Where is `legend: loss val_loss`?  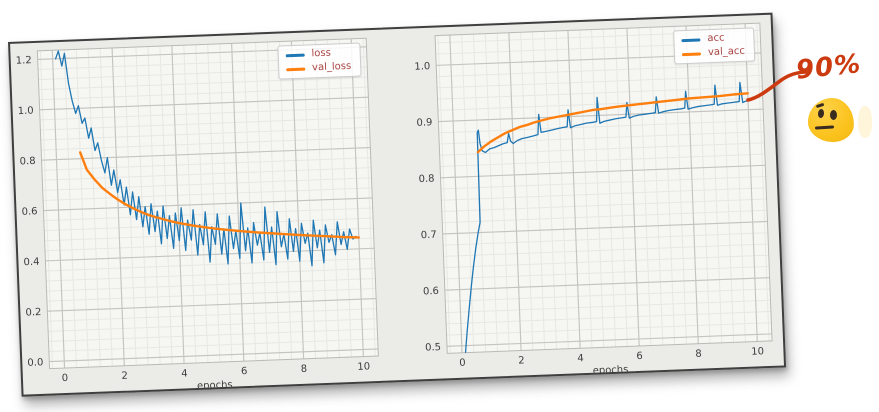 legend: loss val_loss is located at coordinates (319, 61).